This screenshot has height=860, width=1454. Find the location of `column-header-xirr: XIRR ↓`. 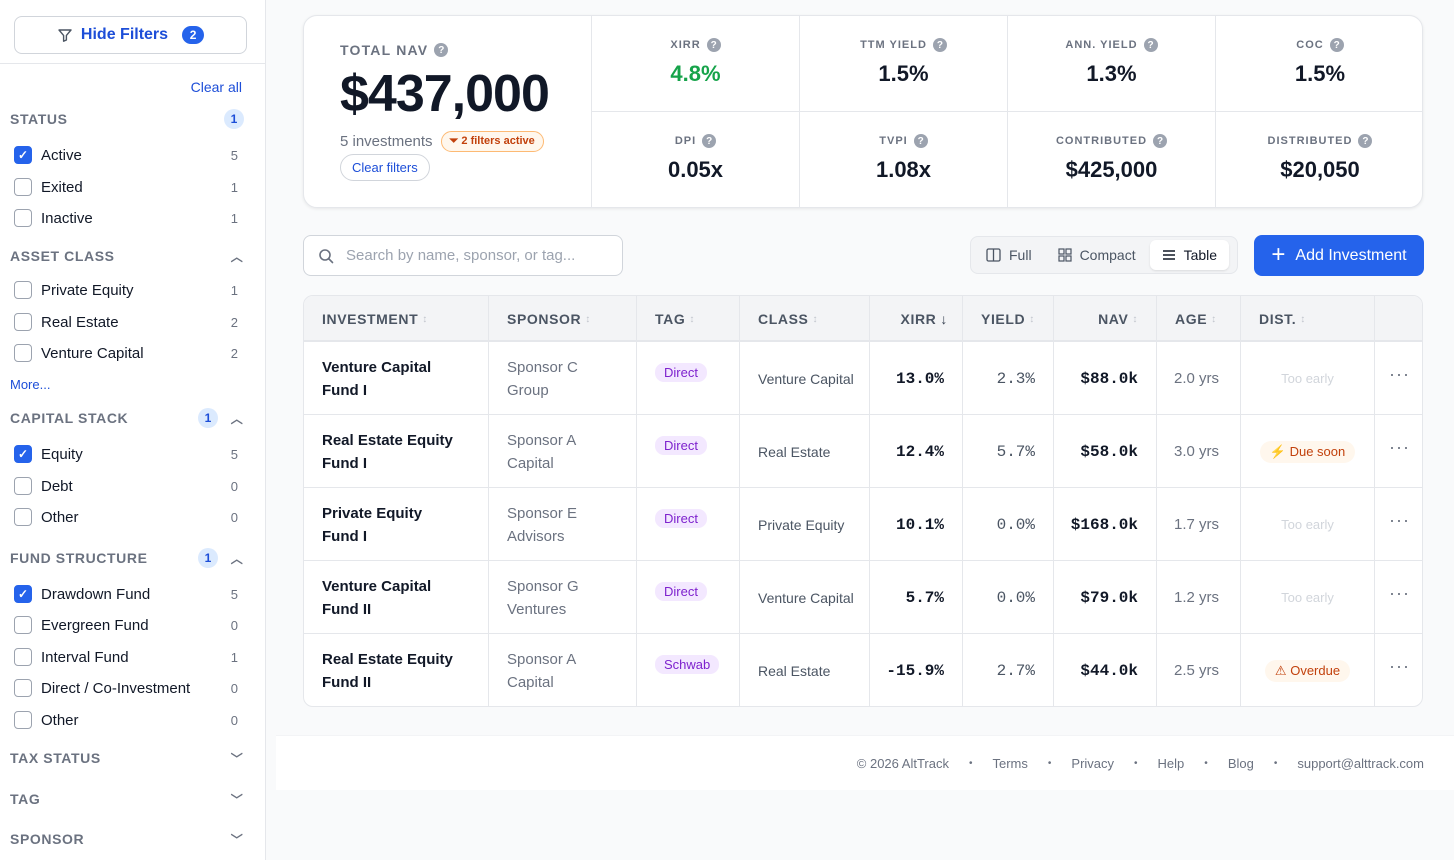

column-header-xirr: XIRR ↓ is located at coordinates (916, 319).